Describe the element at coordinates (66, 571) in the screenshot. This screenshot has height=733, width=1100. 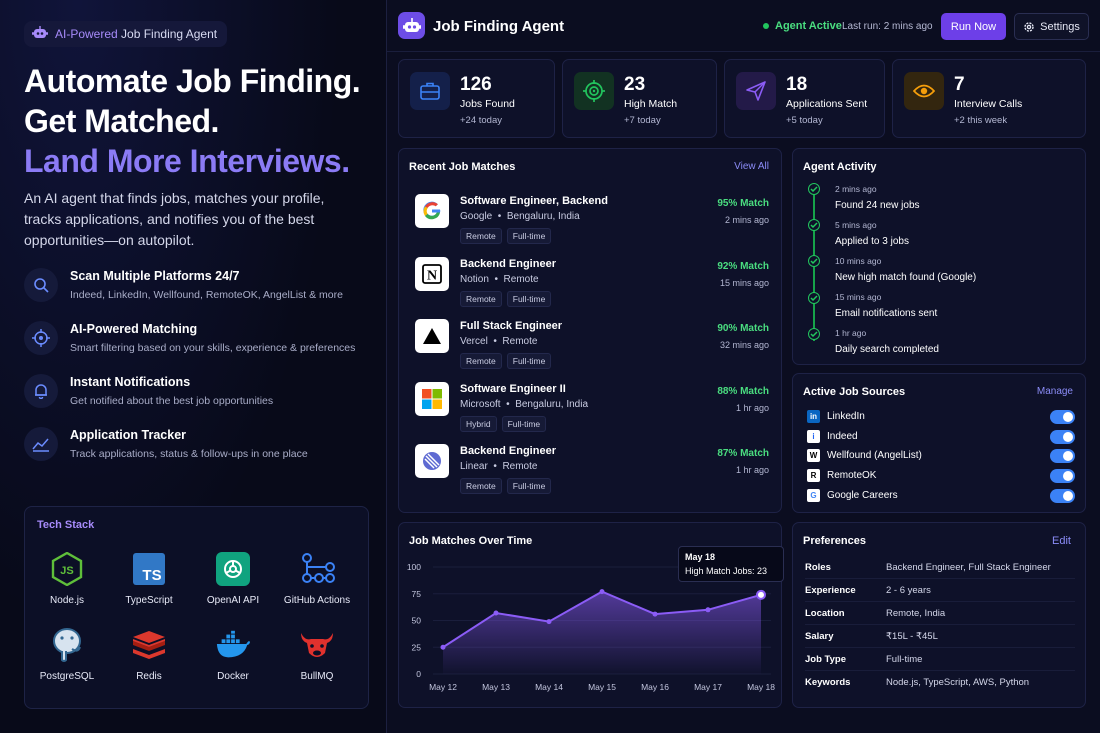
I see `svg-text: JS` at that location.